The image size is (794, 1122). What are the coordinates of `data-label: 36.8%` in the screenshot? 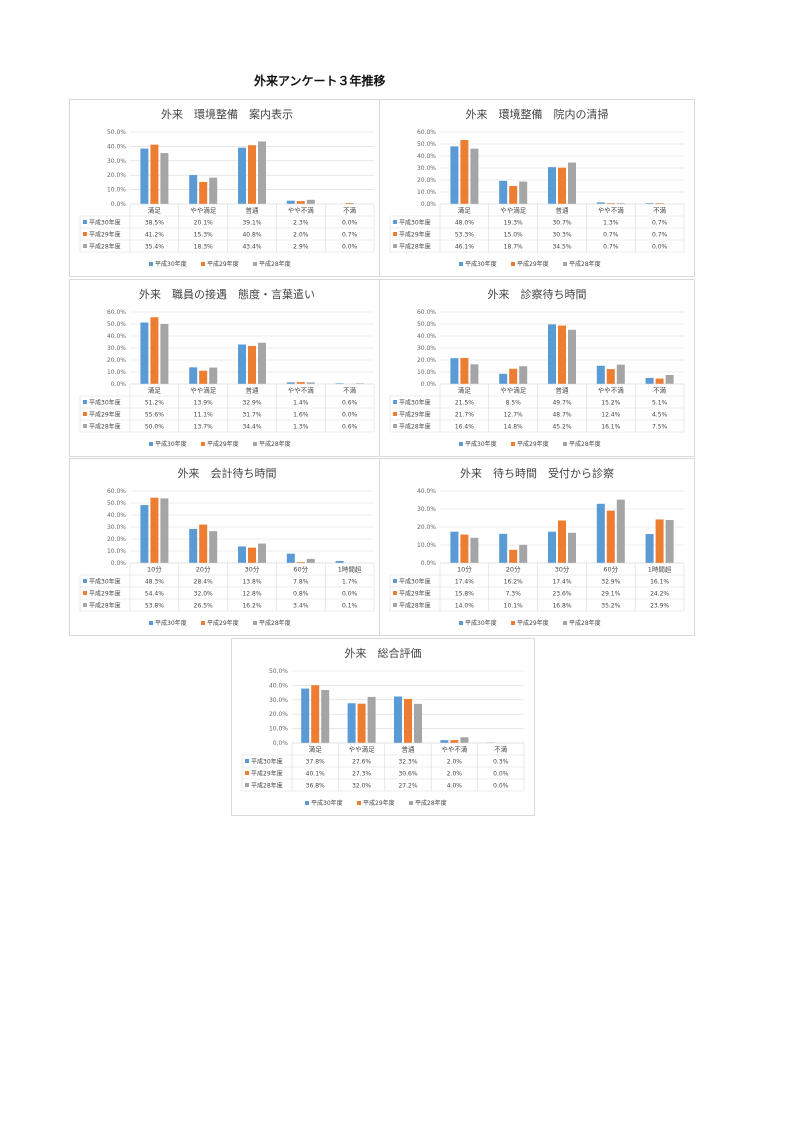 It's located at (315, 786).